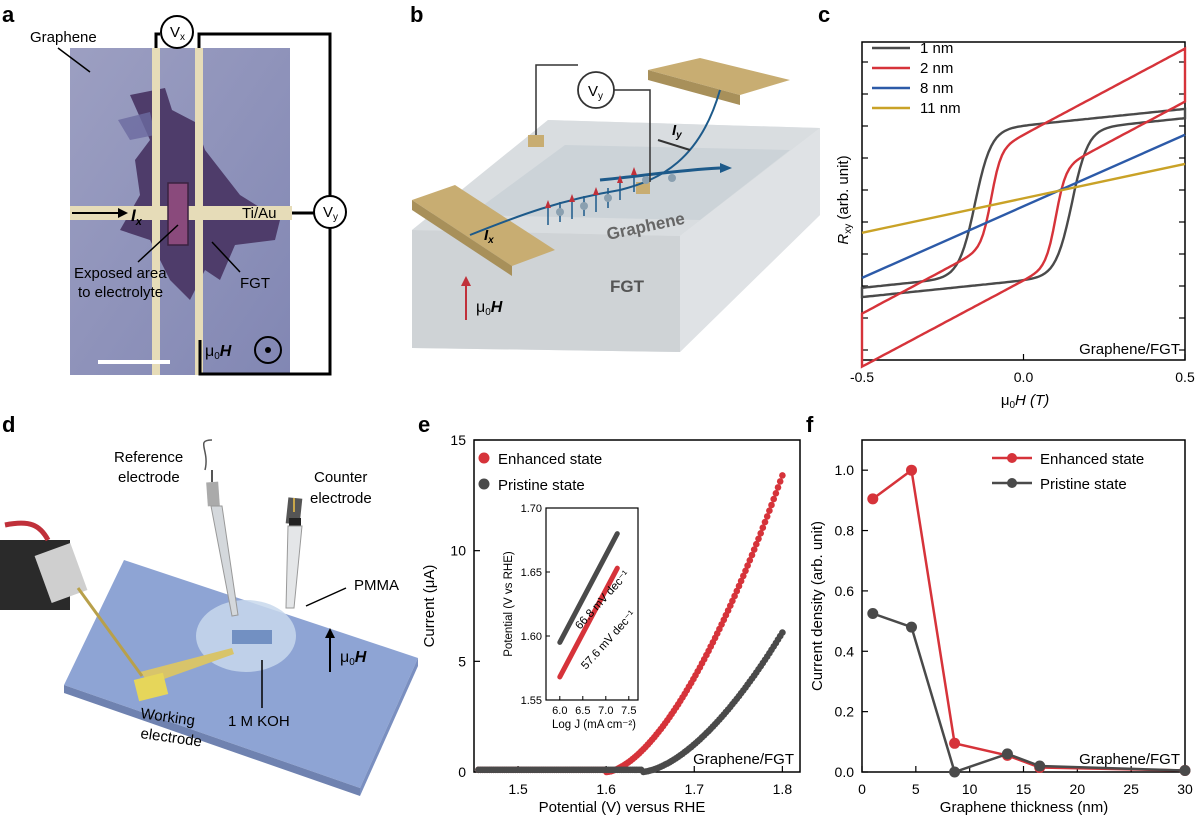  Describe the element at coordinates (255, 283) in the screenshot. I see `fgt-label-a: FGT` at that location.